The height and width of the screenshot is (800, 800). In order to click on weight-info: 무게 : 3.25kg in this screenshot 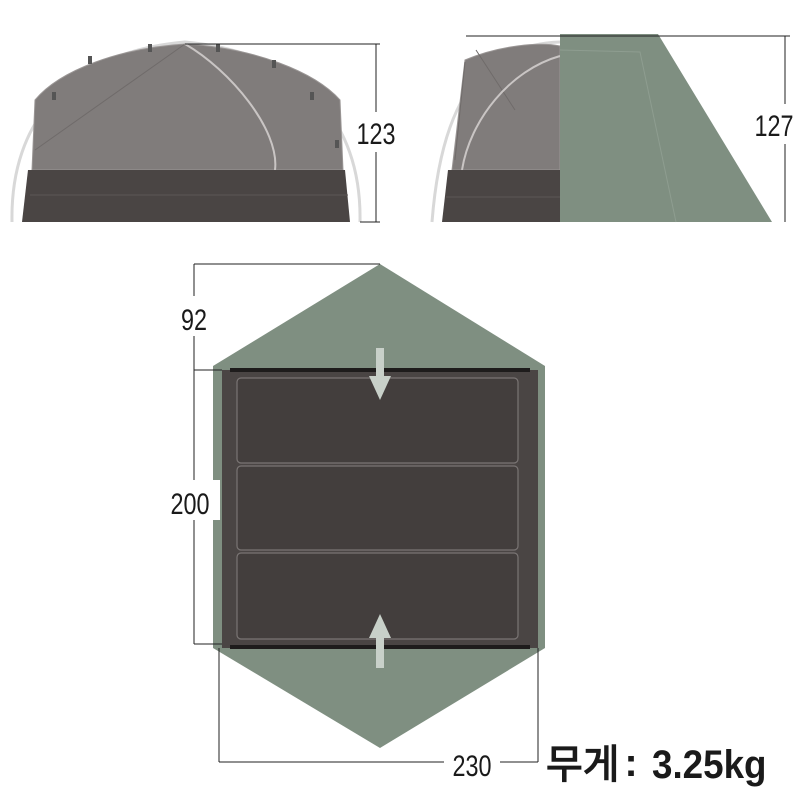, I will do `click(656, 764)`.